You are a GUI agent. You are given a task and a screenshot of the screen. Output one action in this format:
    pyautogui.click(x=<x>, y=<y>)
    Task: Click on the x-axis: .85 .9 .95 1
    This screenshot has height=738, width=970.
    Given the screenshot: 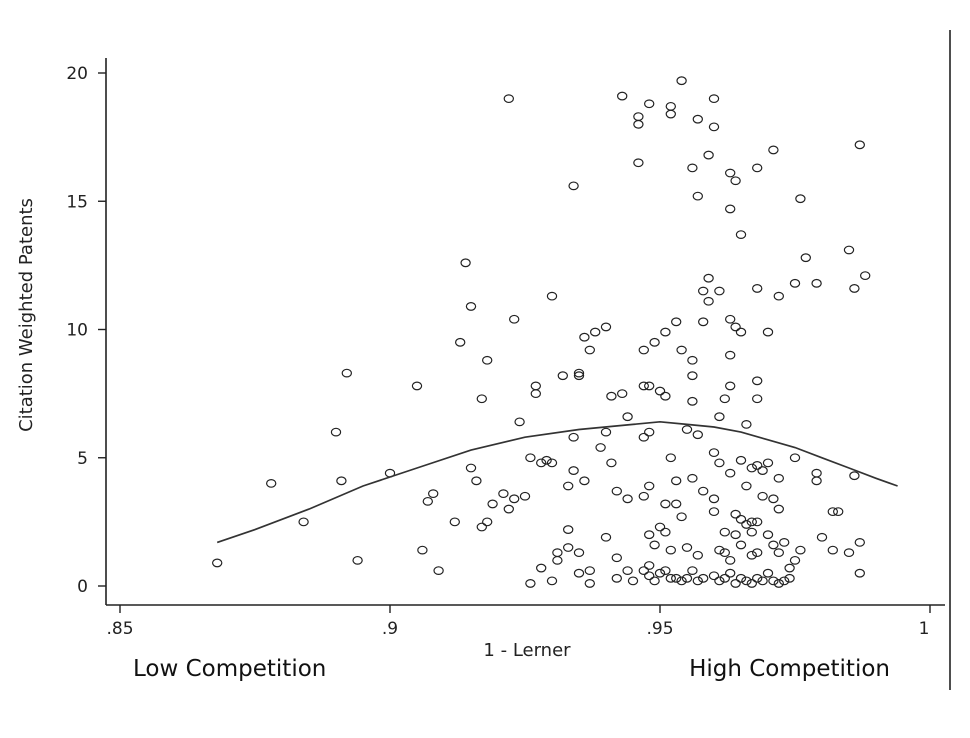 What is the action you would take?
    pyautogui.click(x=525, y=621)
    